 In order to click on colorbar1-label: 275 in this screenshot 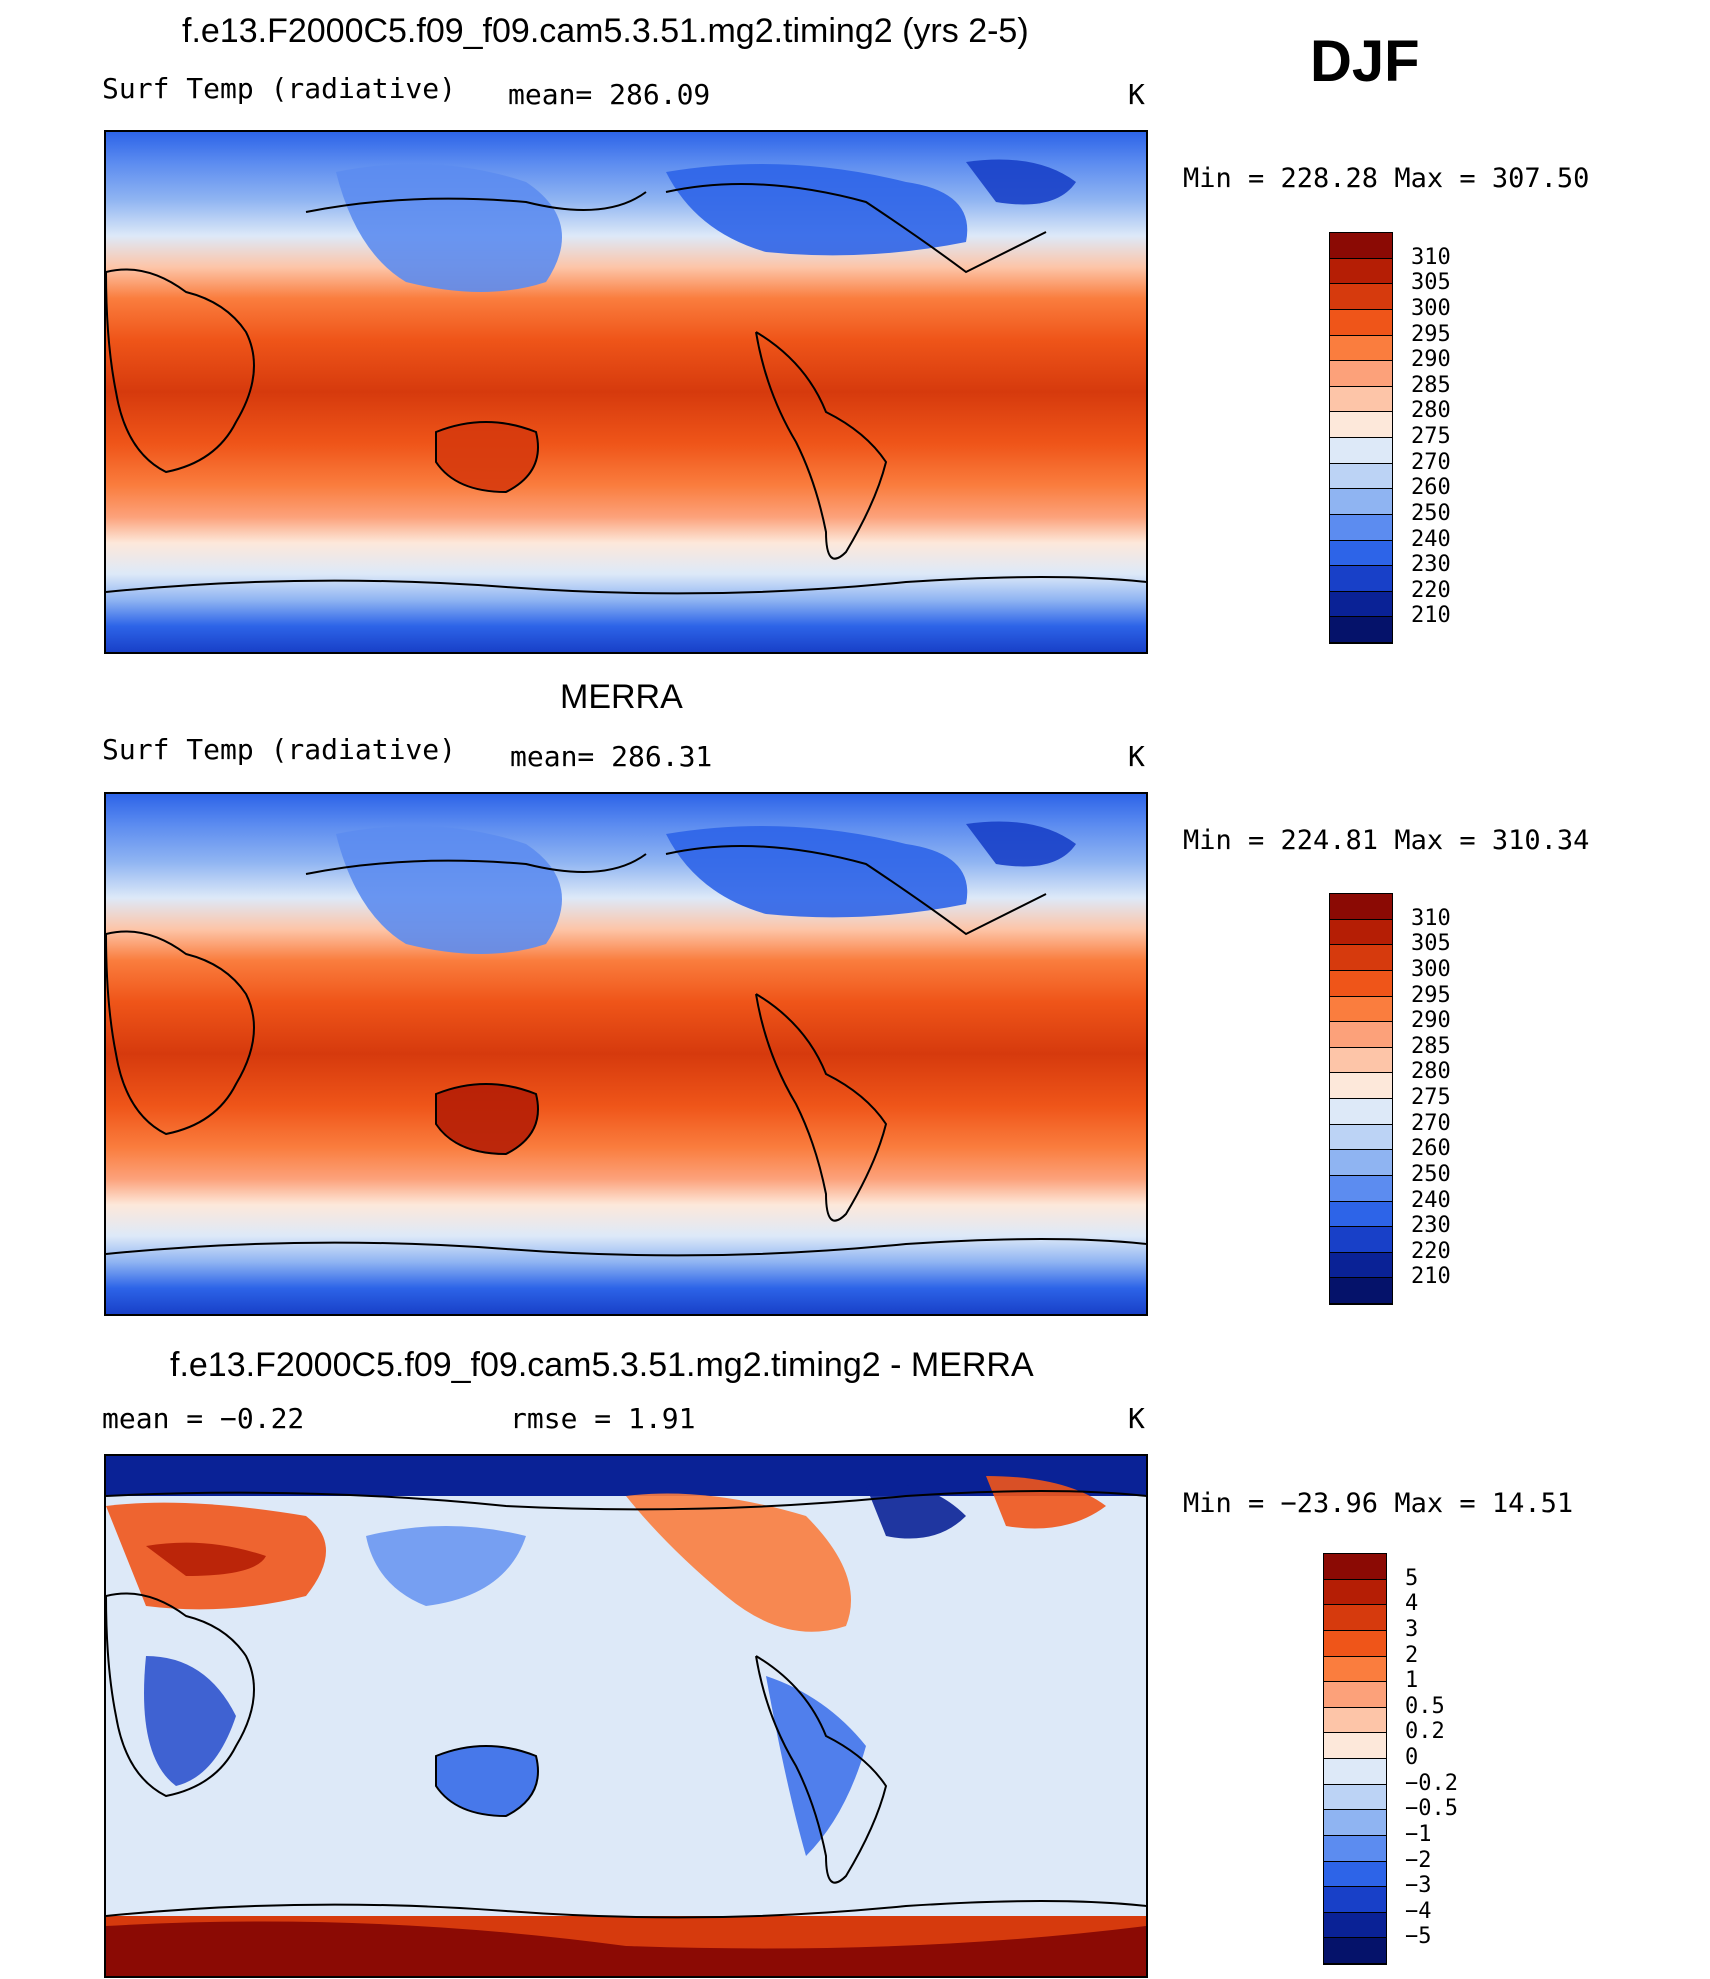, I will do `click(1431, 436)`.